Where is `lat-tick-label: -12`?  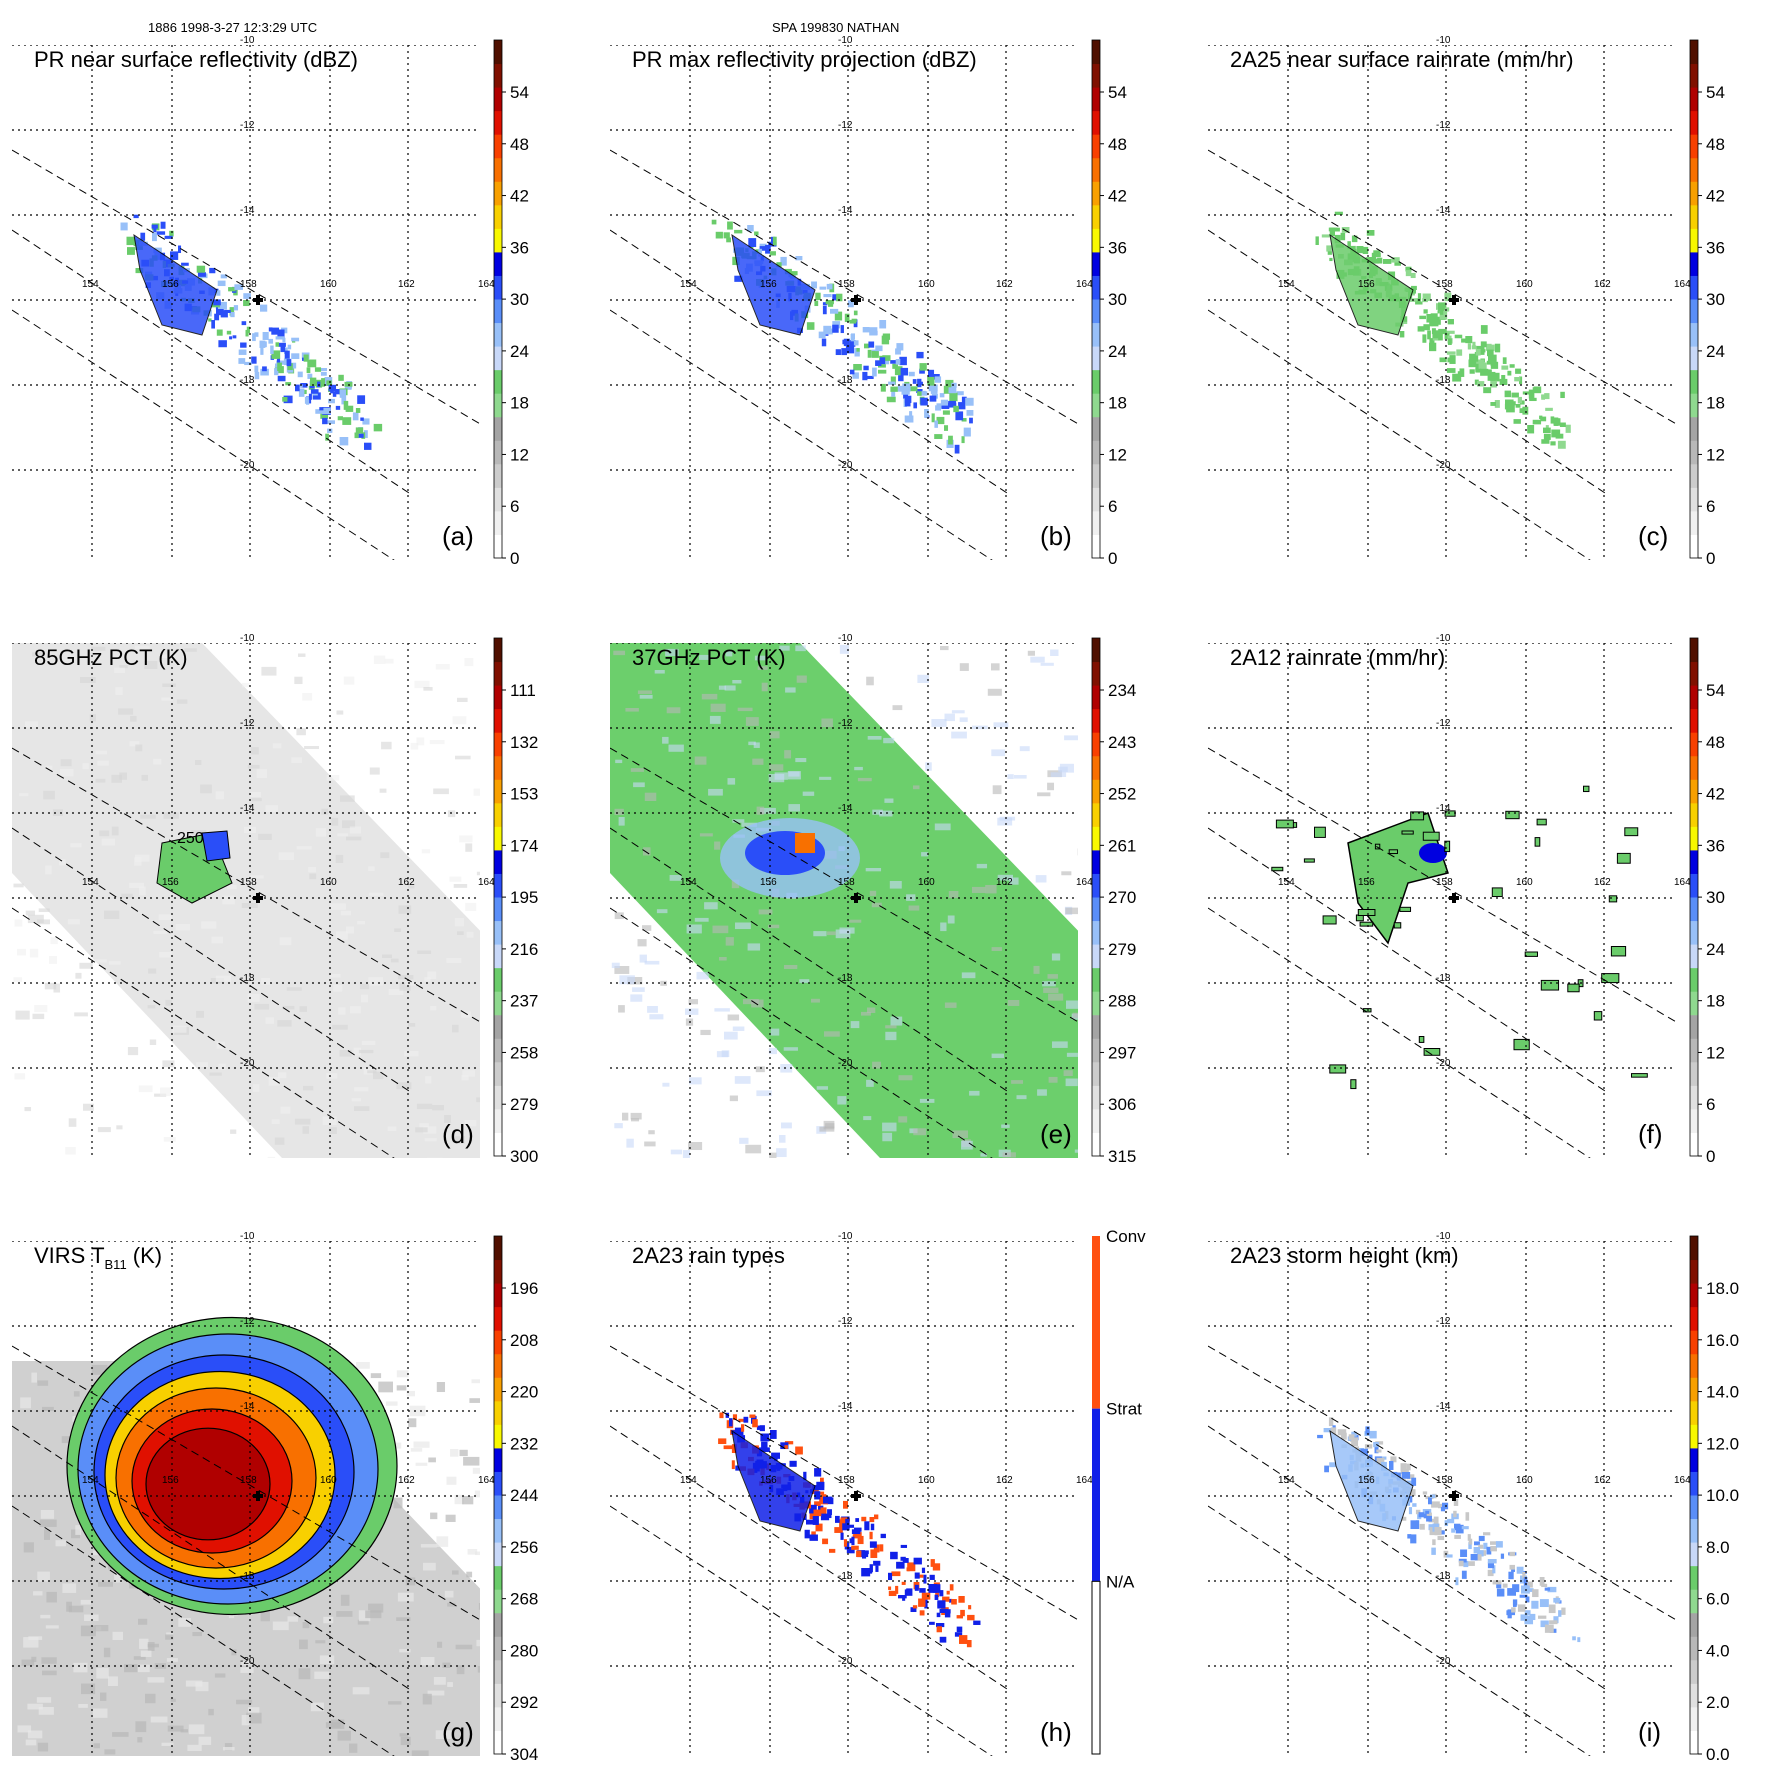 lat-tick-label: -12 is located at coordinates (845, 723).